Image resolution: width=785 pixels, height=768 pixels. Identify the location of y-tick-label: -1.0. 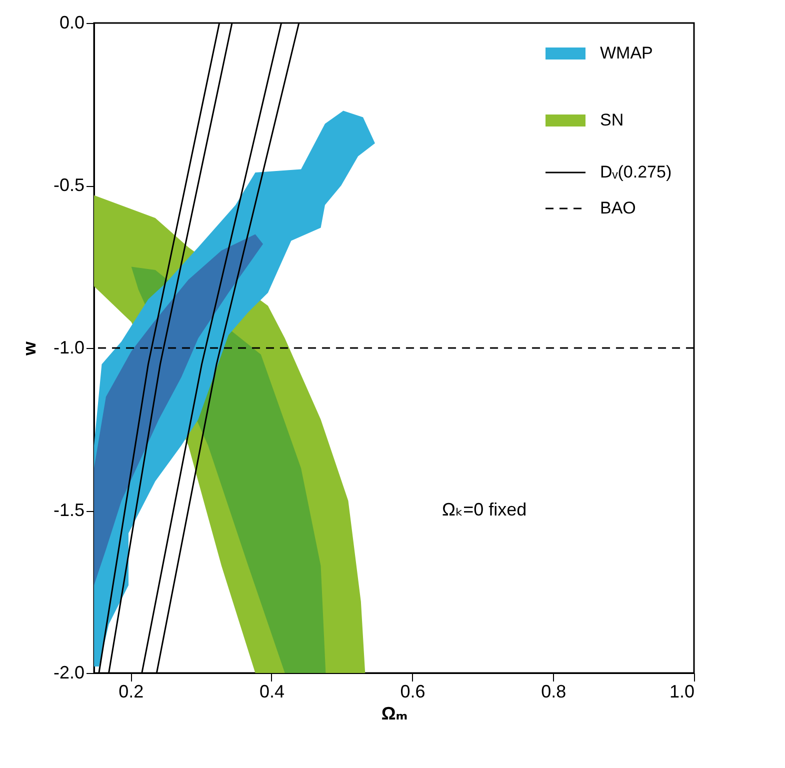
(68, 348).